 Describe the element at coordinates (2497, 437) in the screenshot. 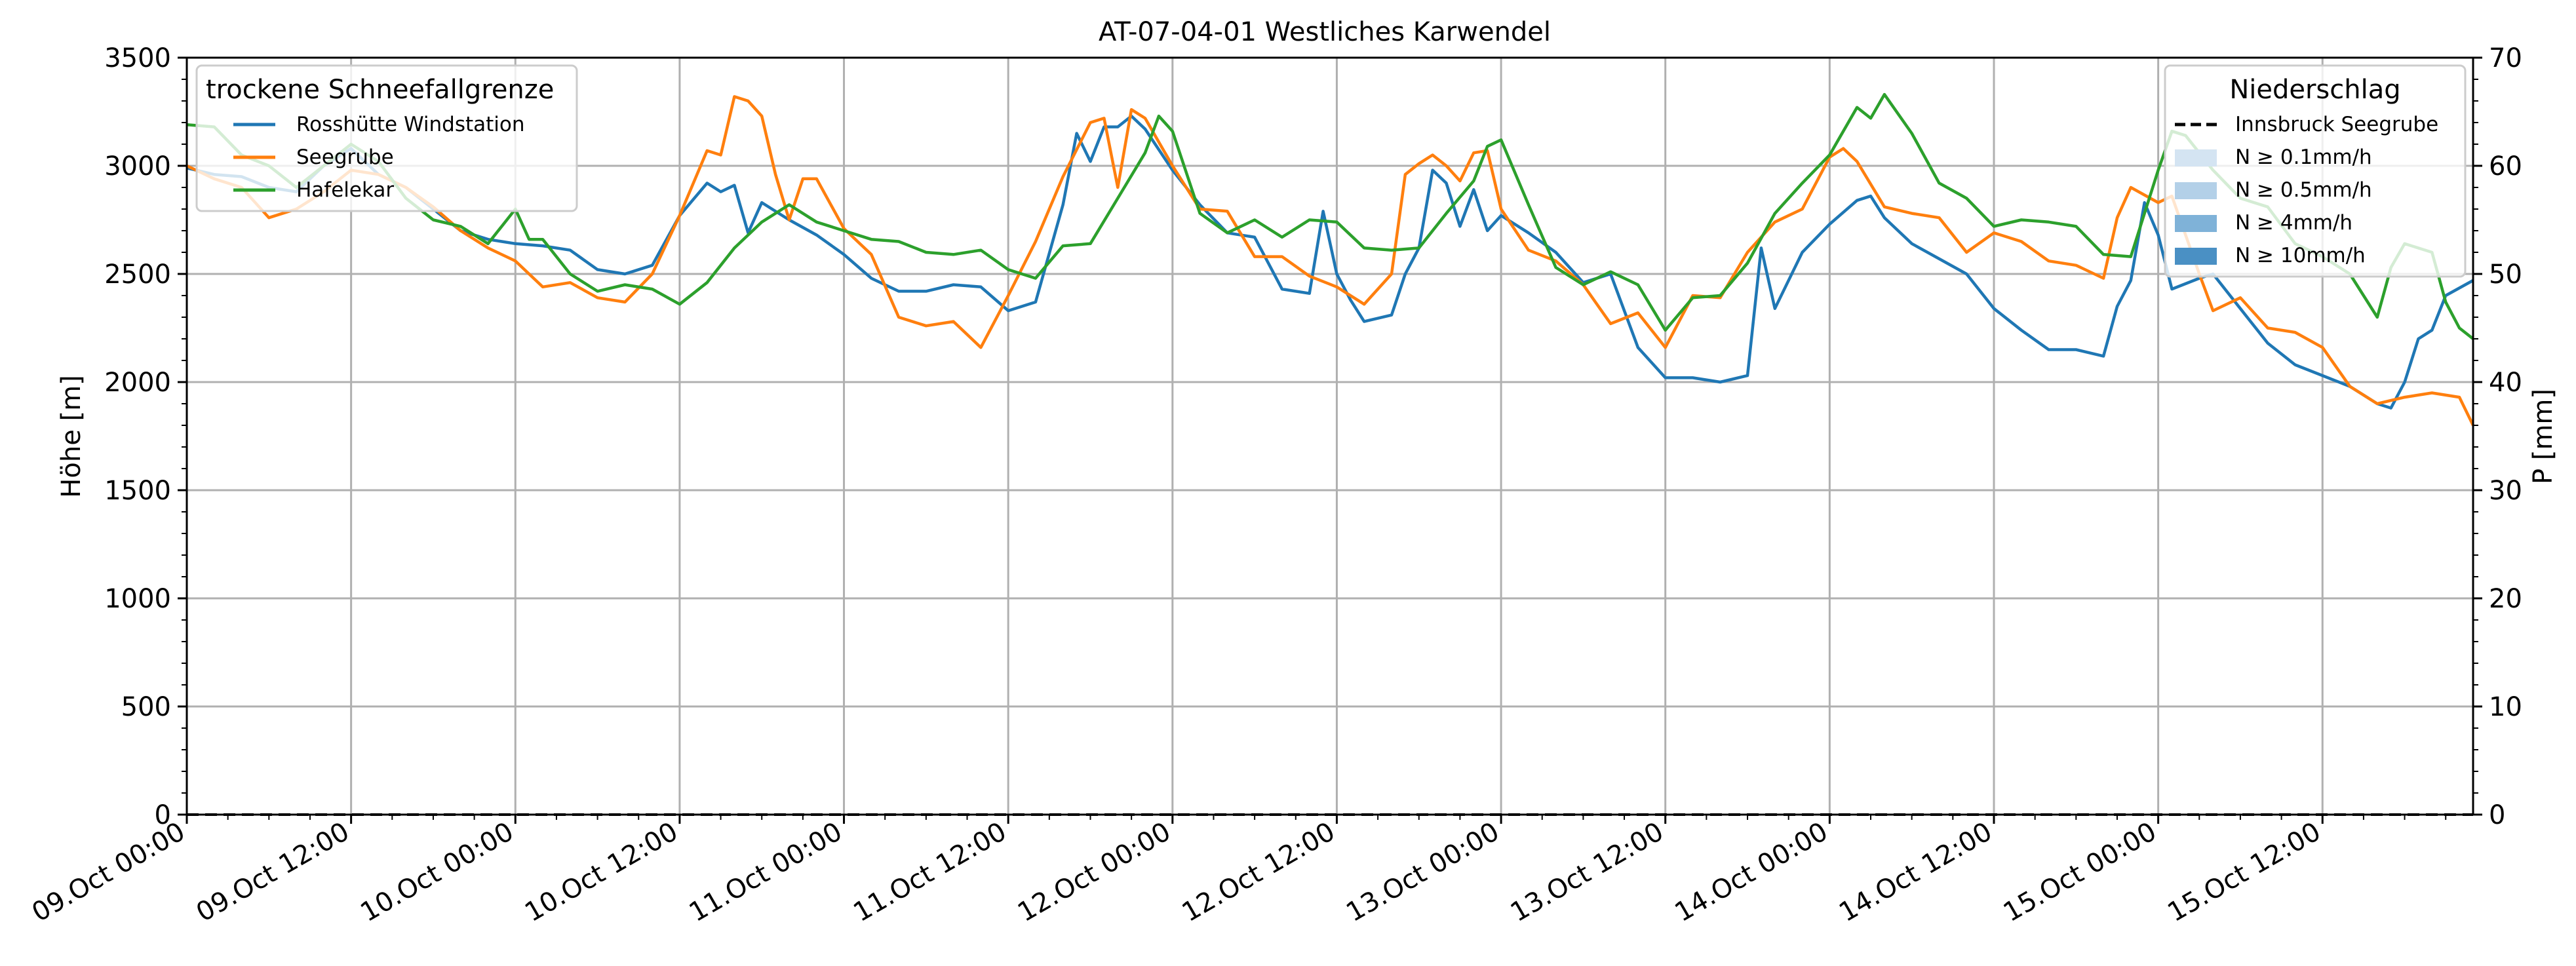

I see `y-axis-right: 0 10 20 30 40 50 60 70` at that location.